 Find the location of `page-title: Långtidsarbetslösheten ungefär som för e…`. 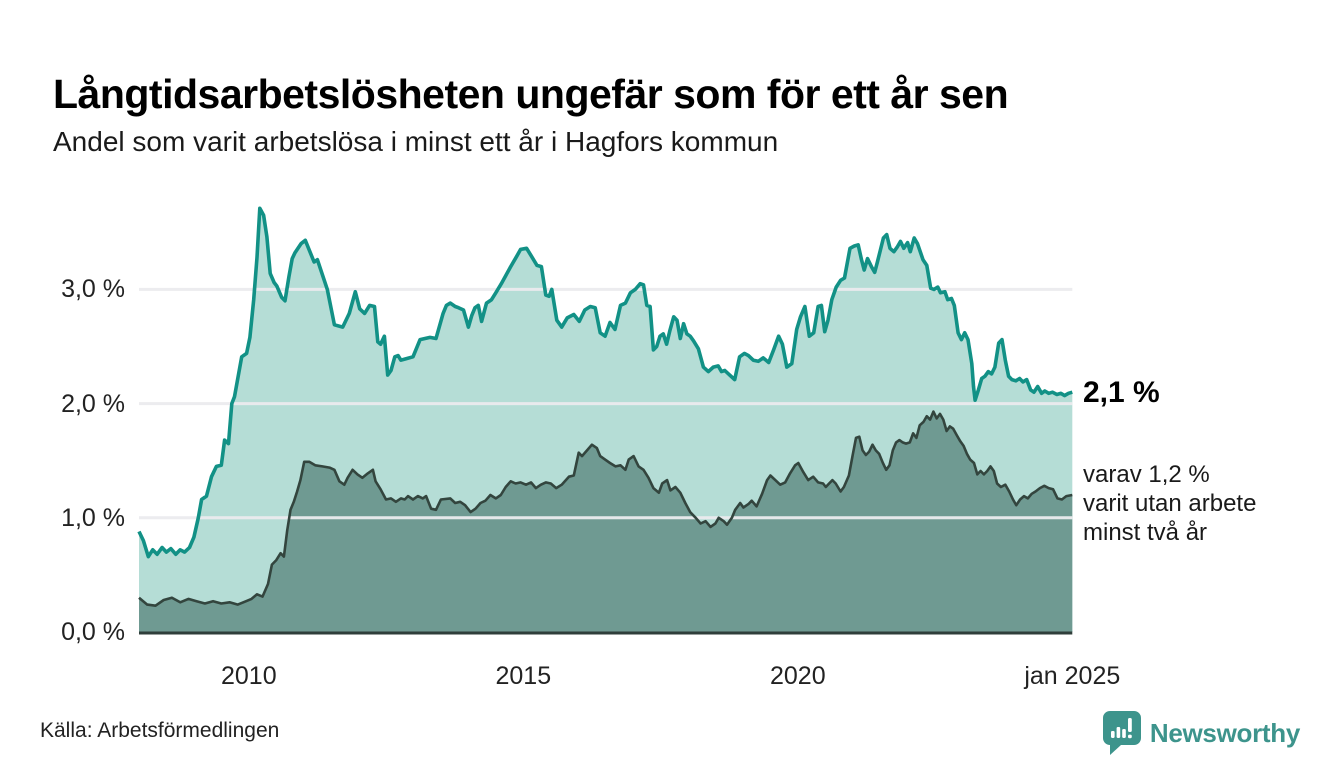

page-title: Långtidsarbetslösheten ungefär som för e… is located at coordinates (531, 94).